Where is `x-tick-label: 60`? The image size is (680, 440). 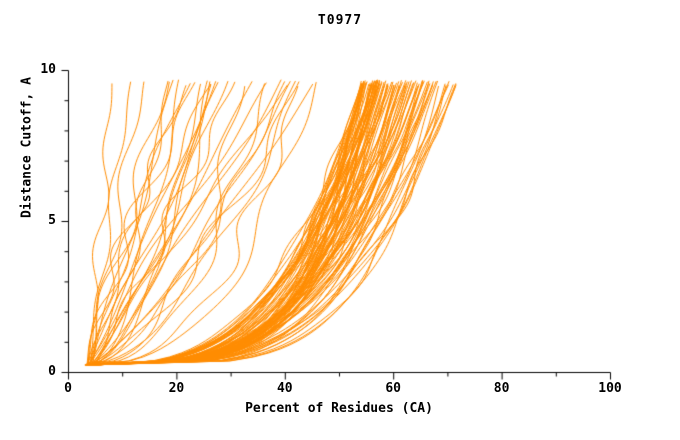
x-tick-label: 60 is located at coordinates (393, 388).